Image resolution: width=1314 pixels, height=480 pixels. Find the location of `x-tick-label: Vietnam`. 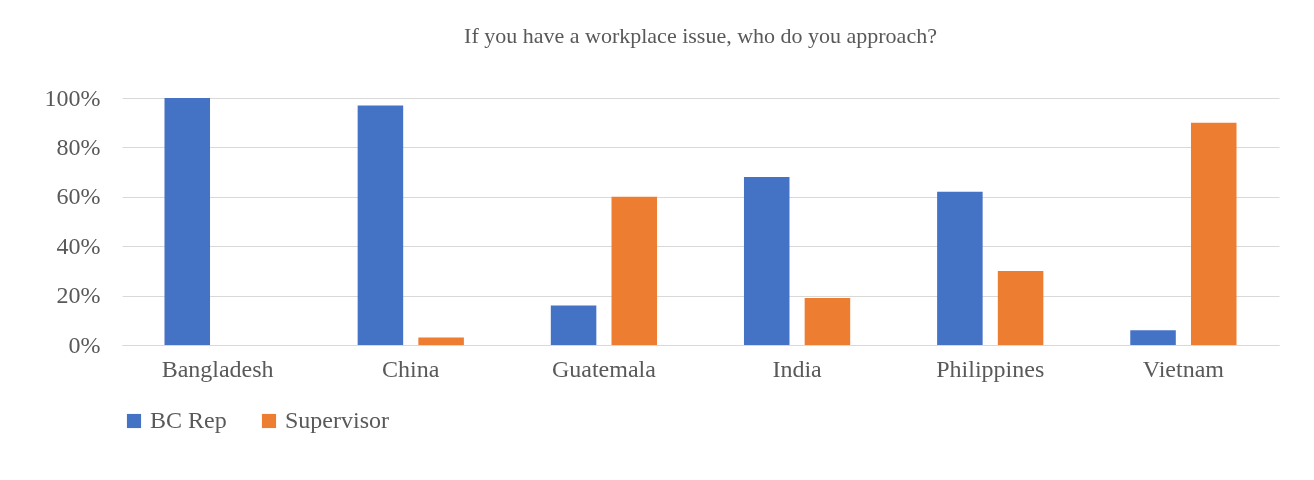

x-tick-label: Vietnam is located at coordinates (1183, 368).